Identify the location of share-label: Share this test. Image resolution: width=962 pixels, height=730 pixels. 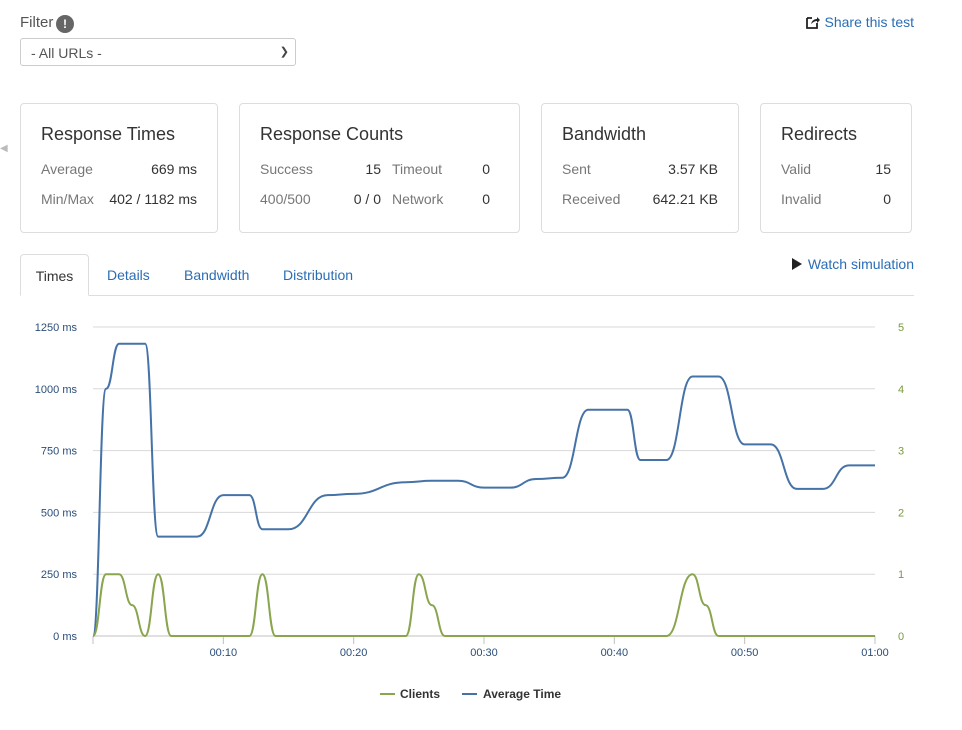
(869, 22).